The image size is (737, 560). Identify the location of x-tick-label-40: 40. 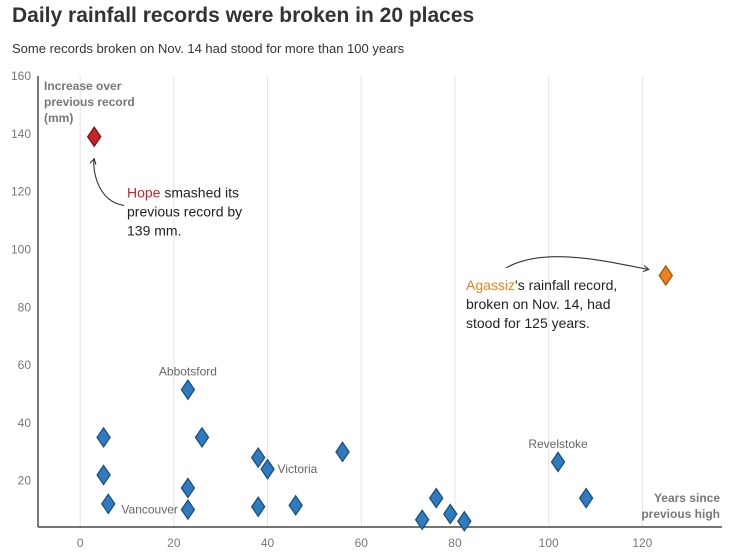
(268, 543).